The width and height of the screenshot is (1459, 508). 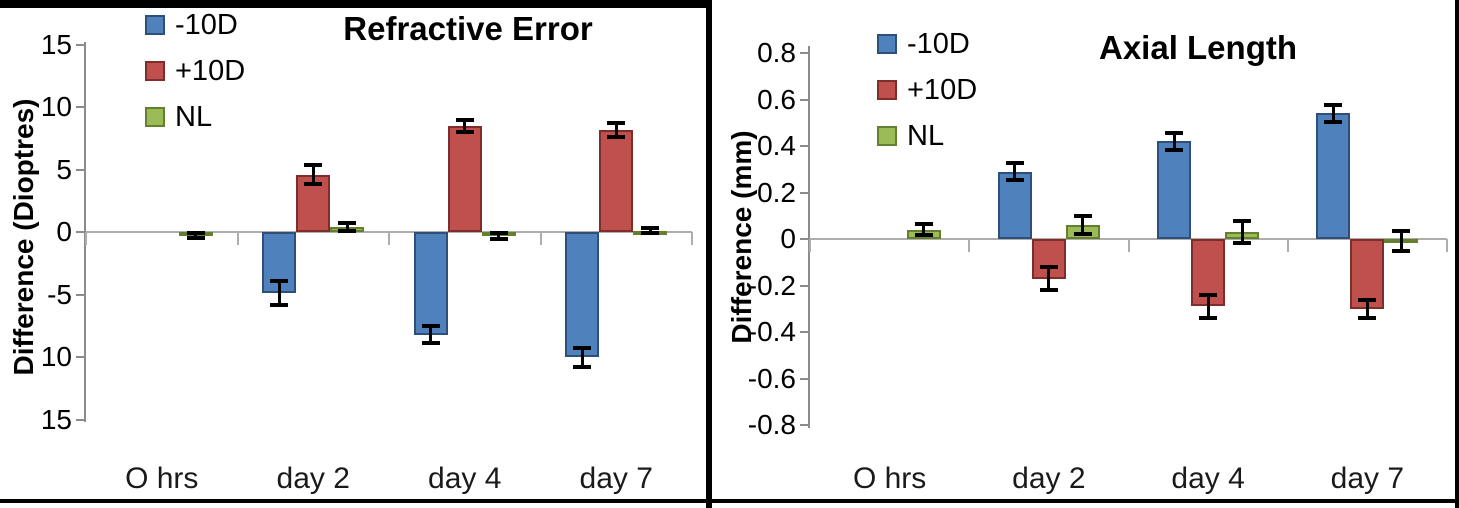 I want to click on chart-title-refractive-error: Refractive Error, so click(x=468, y=28).